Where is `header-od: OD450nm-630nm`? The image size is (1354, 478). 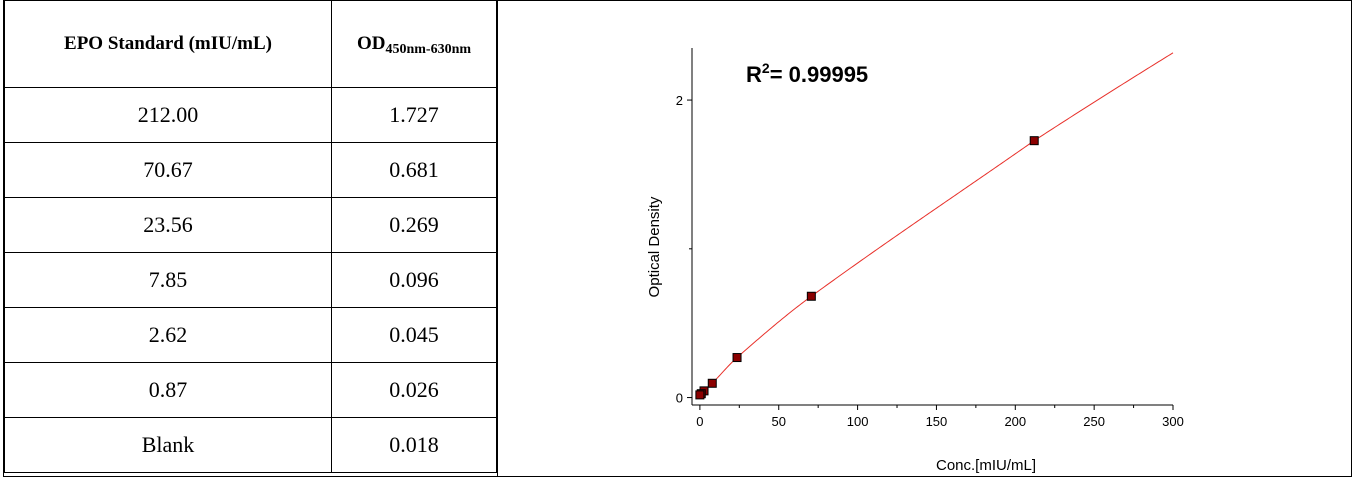
header-od: OD450nm-630nm is located at coordinates (414, 44).